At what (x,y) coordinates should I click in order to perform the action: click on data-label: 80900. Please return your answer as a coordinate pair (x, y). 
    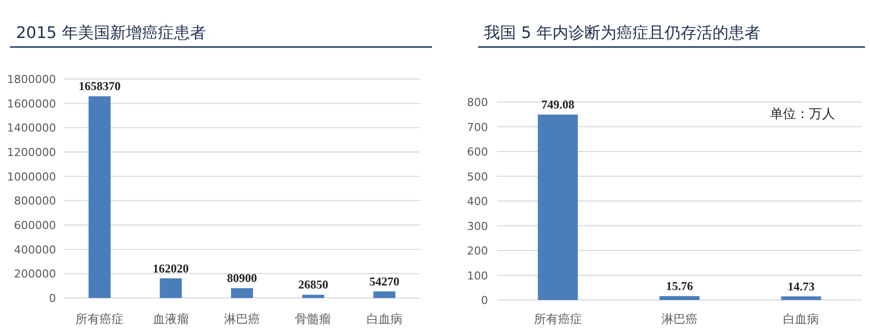
    Looking at the image, I should click on (242, 278).